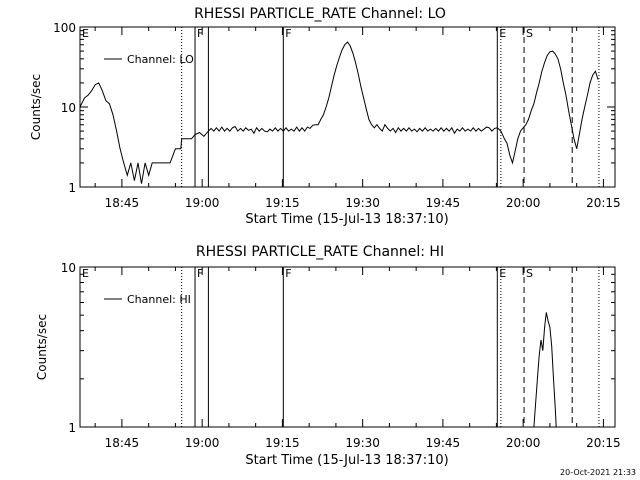 Image resolution: width=640 pixels, height=480 pixels. I want to click on legend-label: Channel: LO, so click(160, 59).